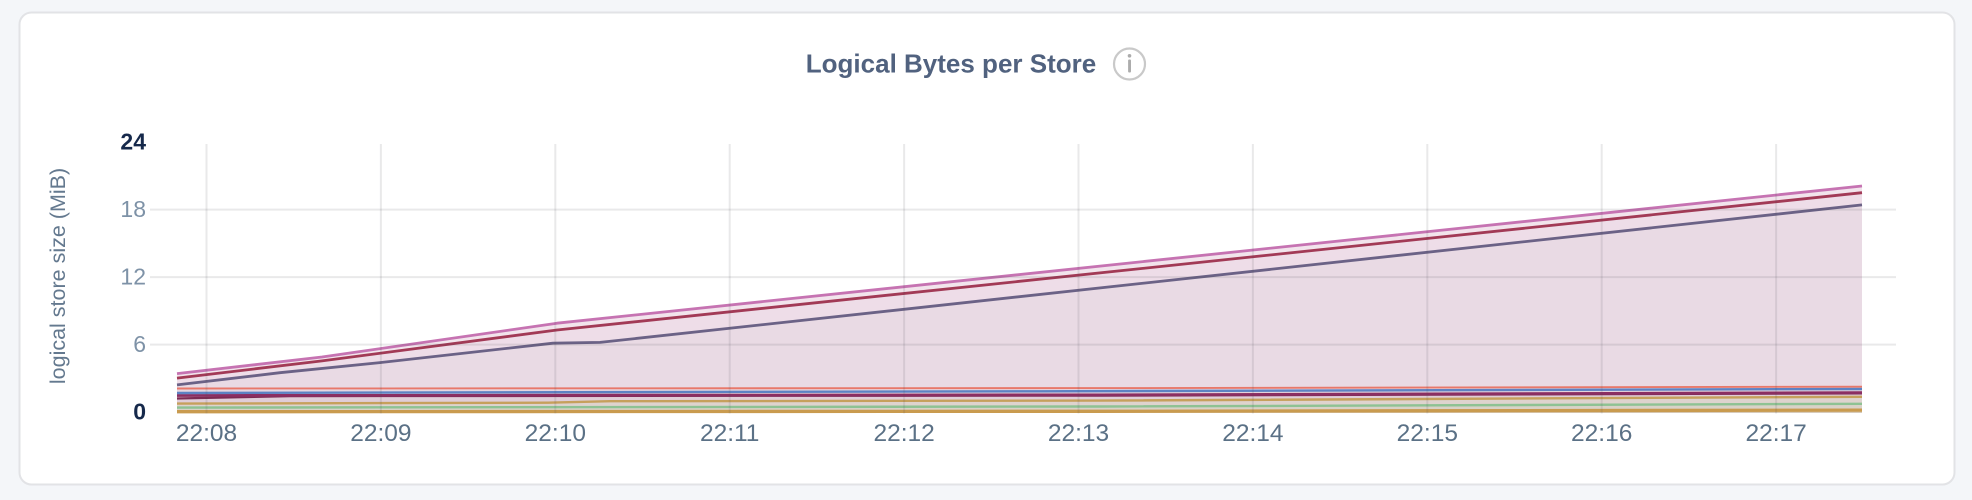 The image size is (1972, 500). What do you see at coordinates (139, 344) in the screenshot?
I see `svg-text: 6` at bounding box center [139, 344].